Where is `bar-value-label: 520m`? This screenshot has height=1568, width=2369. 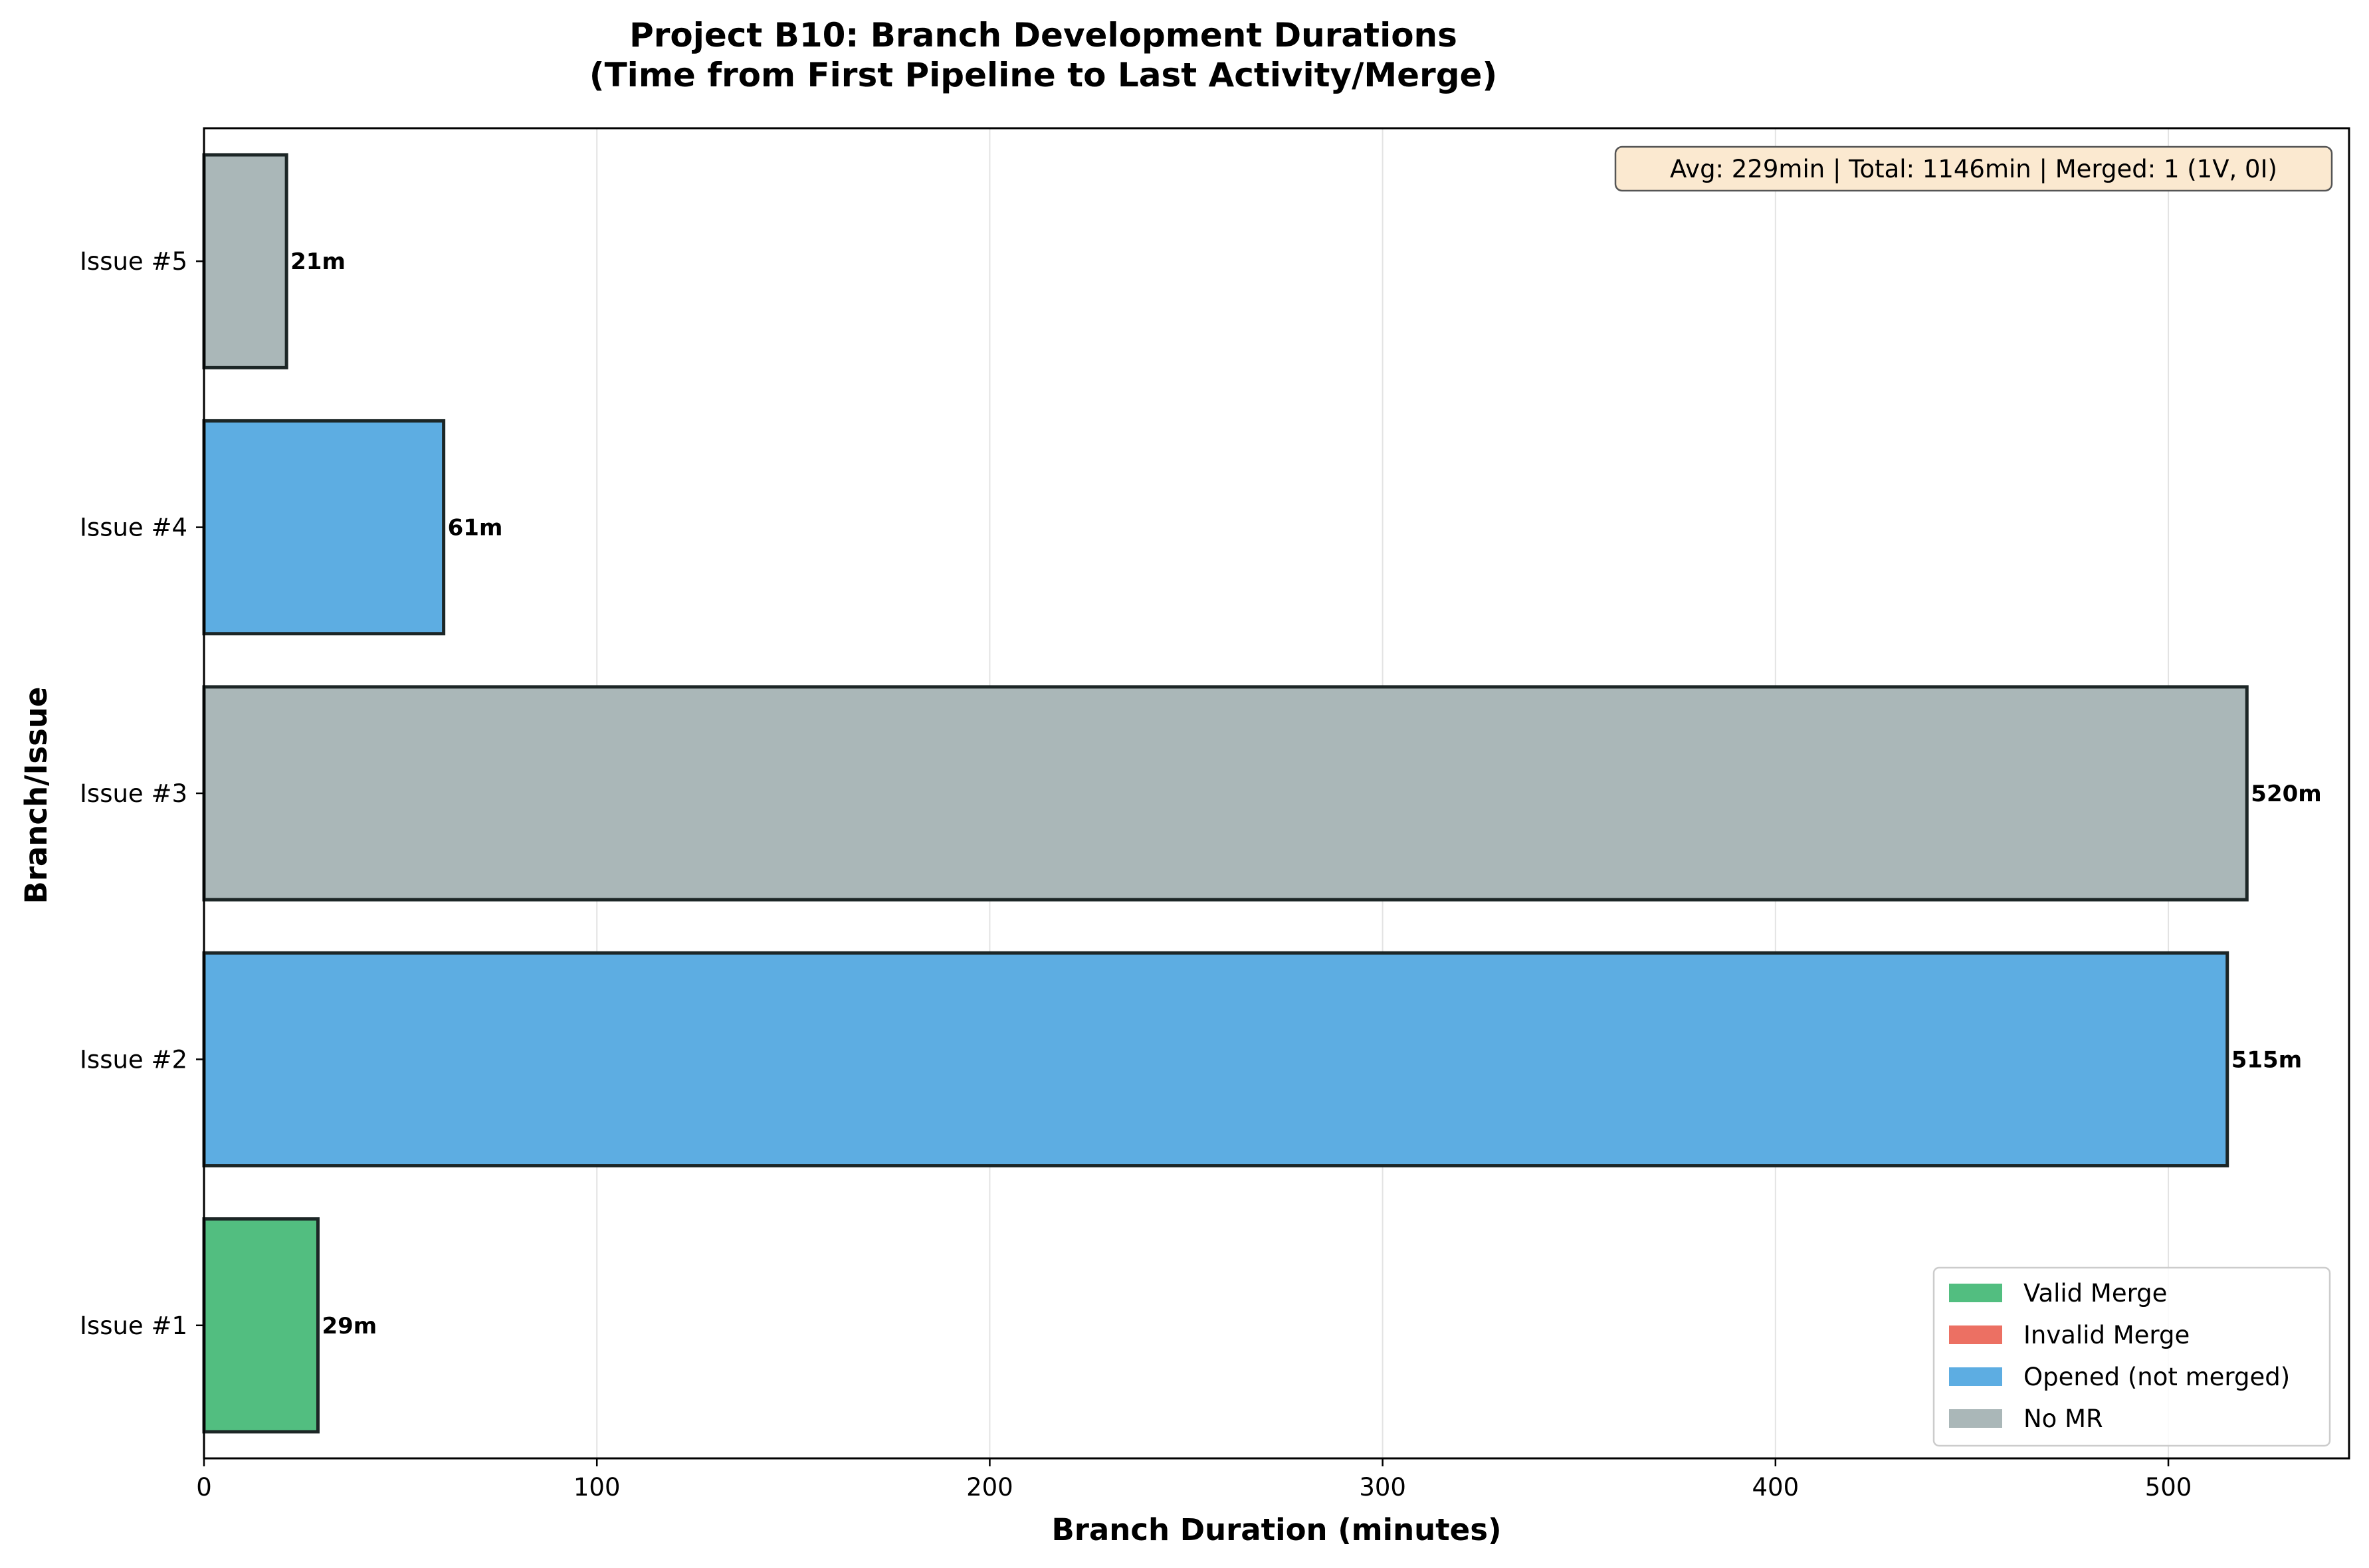
bar-value-label: 520m is located at coordinates (2286, 794).